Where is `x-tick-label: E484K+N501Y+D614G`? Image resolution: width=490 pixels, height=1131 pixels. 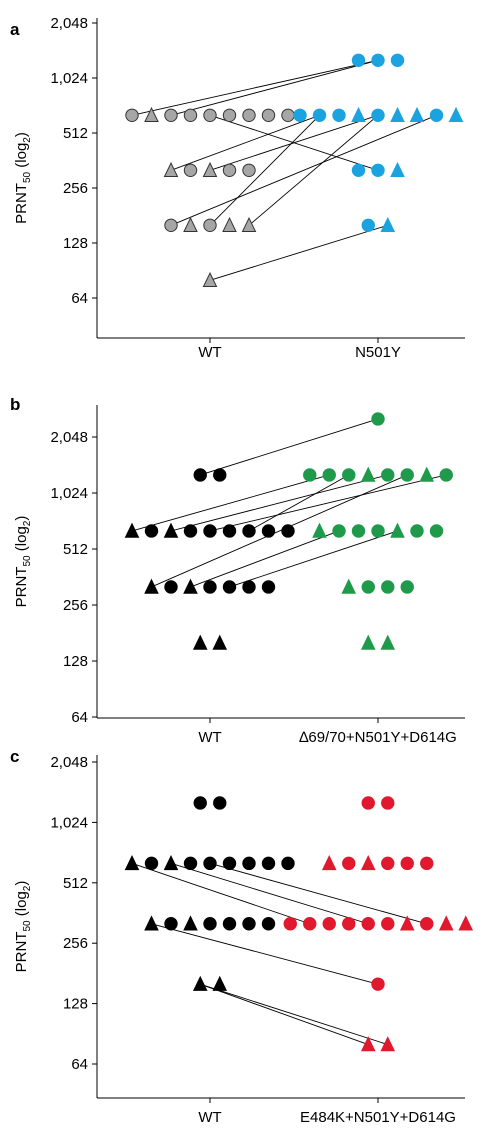 x-tick-label: E484K+N501Y+D614G is located at coordinates (378, 1117).